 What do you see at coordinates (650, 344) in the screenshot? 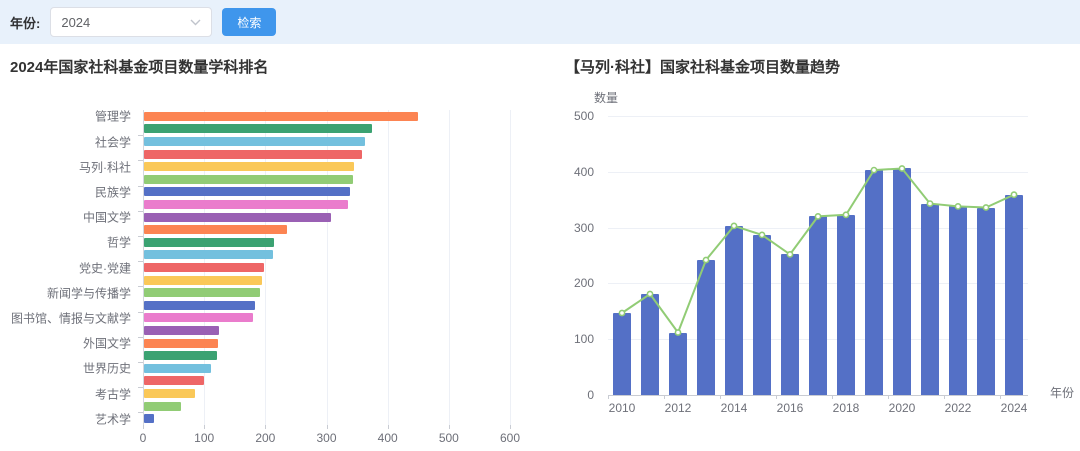
I see `bar-2011` at bounding box center [650, 344].